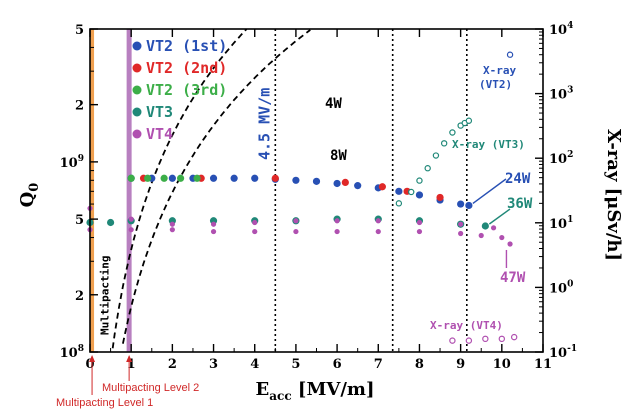 The image size is (631, 409). What do you see at coordinates (92, 358) in the screenshot?
I see `multipacting-level1-arrow` at bounding box center [92, 358].